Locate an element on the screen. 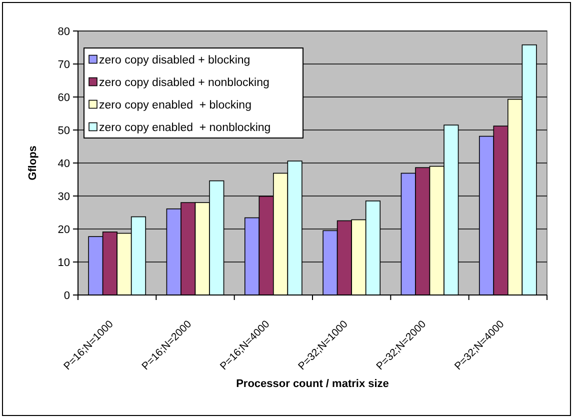 This screenshot has width=573, height=418. y-tick-label: 0 is located at coordinates (67, 296).